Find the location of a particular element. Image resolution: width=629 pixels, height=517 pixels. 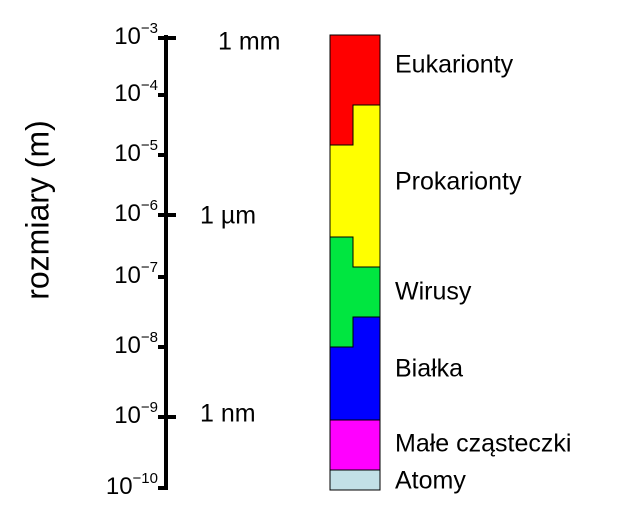

size-column is located at coordinates (355, 262).